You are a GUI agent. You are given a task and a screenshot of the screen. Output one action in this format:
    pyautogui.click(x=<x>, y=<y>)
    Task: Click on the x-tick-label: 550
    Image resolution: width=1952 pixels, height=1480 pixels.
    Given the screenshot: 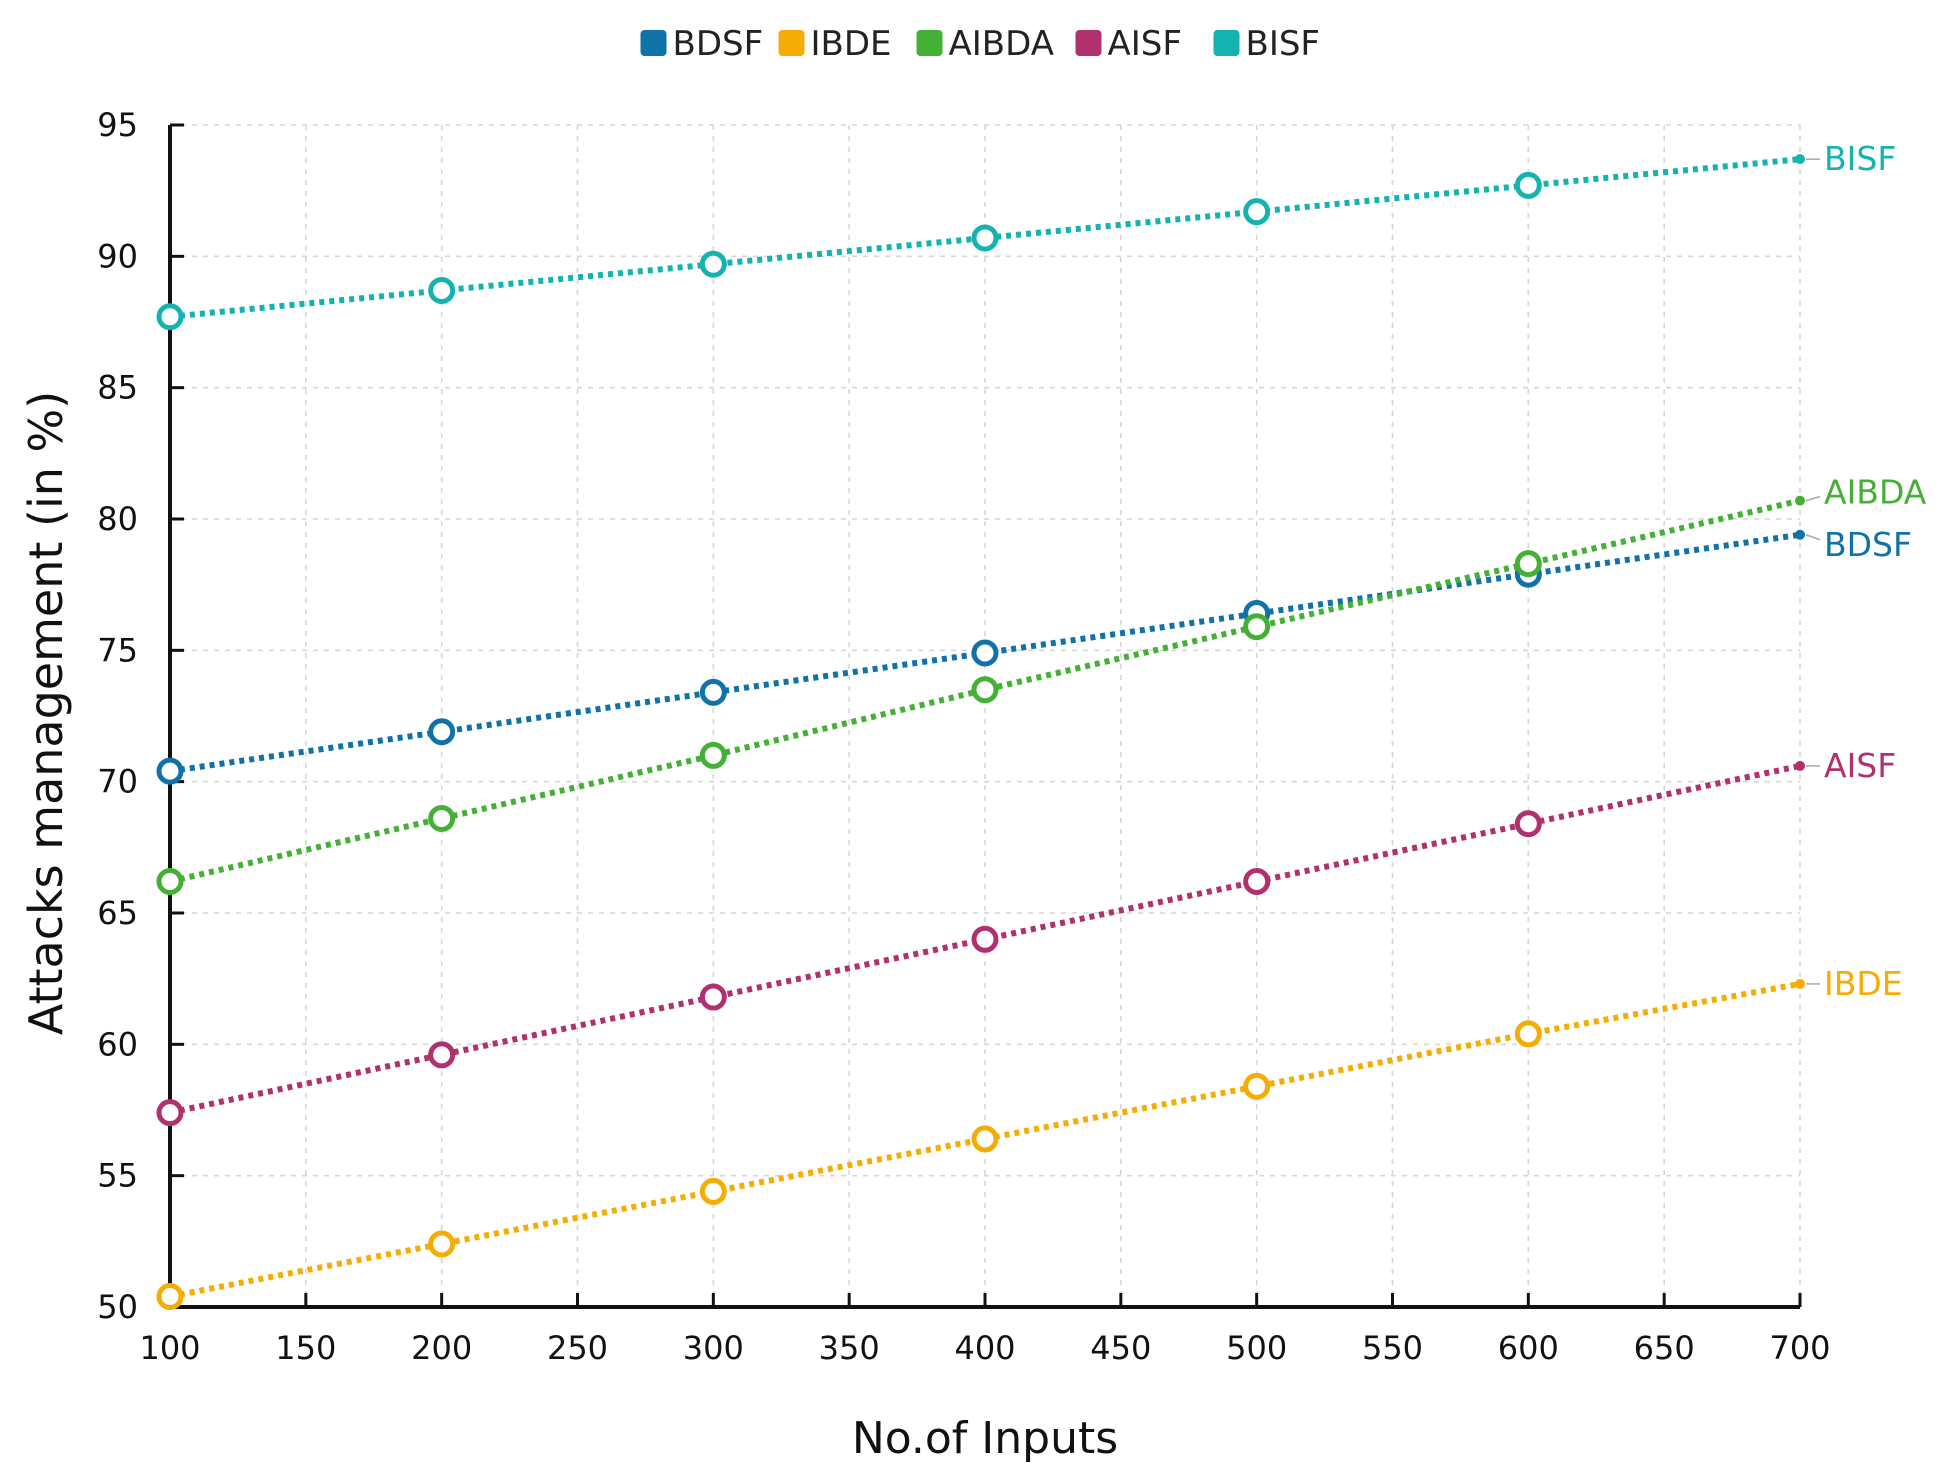 What is the action you would take?
    pyautogui.click(x=1392, y=1348)
    